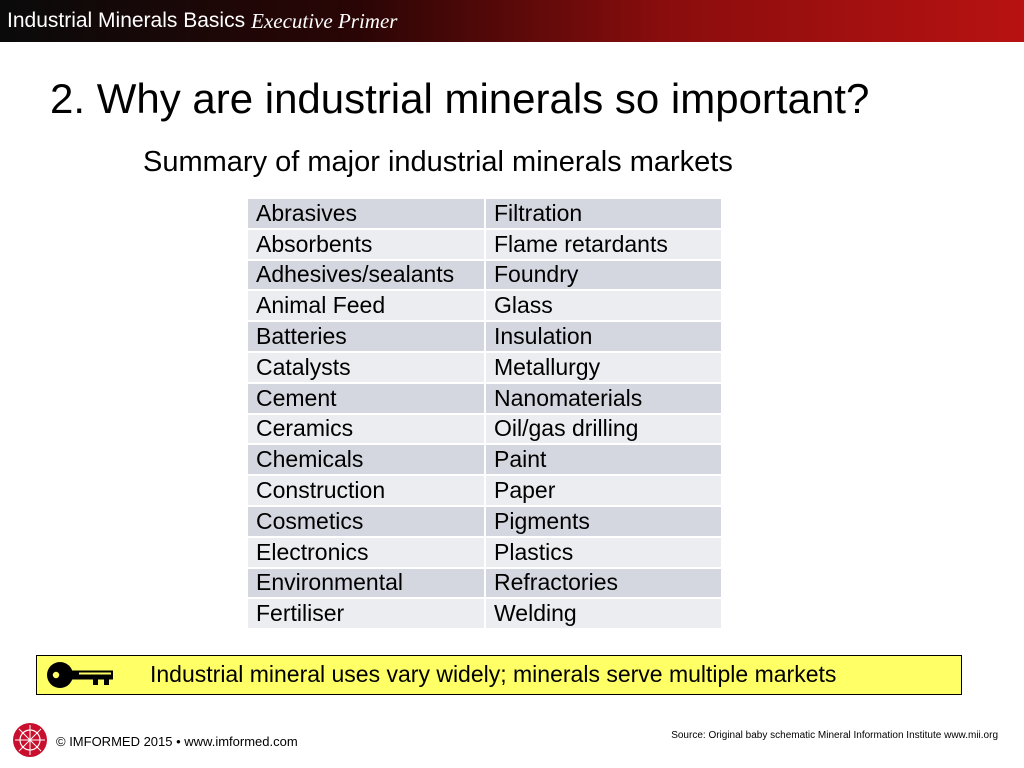 This screenshot has height=768, width=1024. What do you see at coordinates (366, 306) in the screenshot?
I see `table-cell: Animal Feed` at bounding box center [366, 306].